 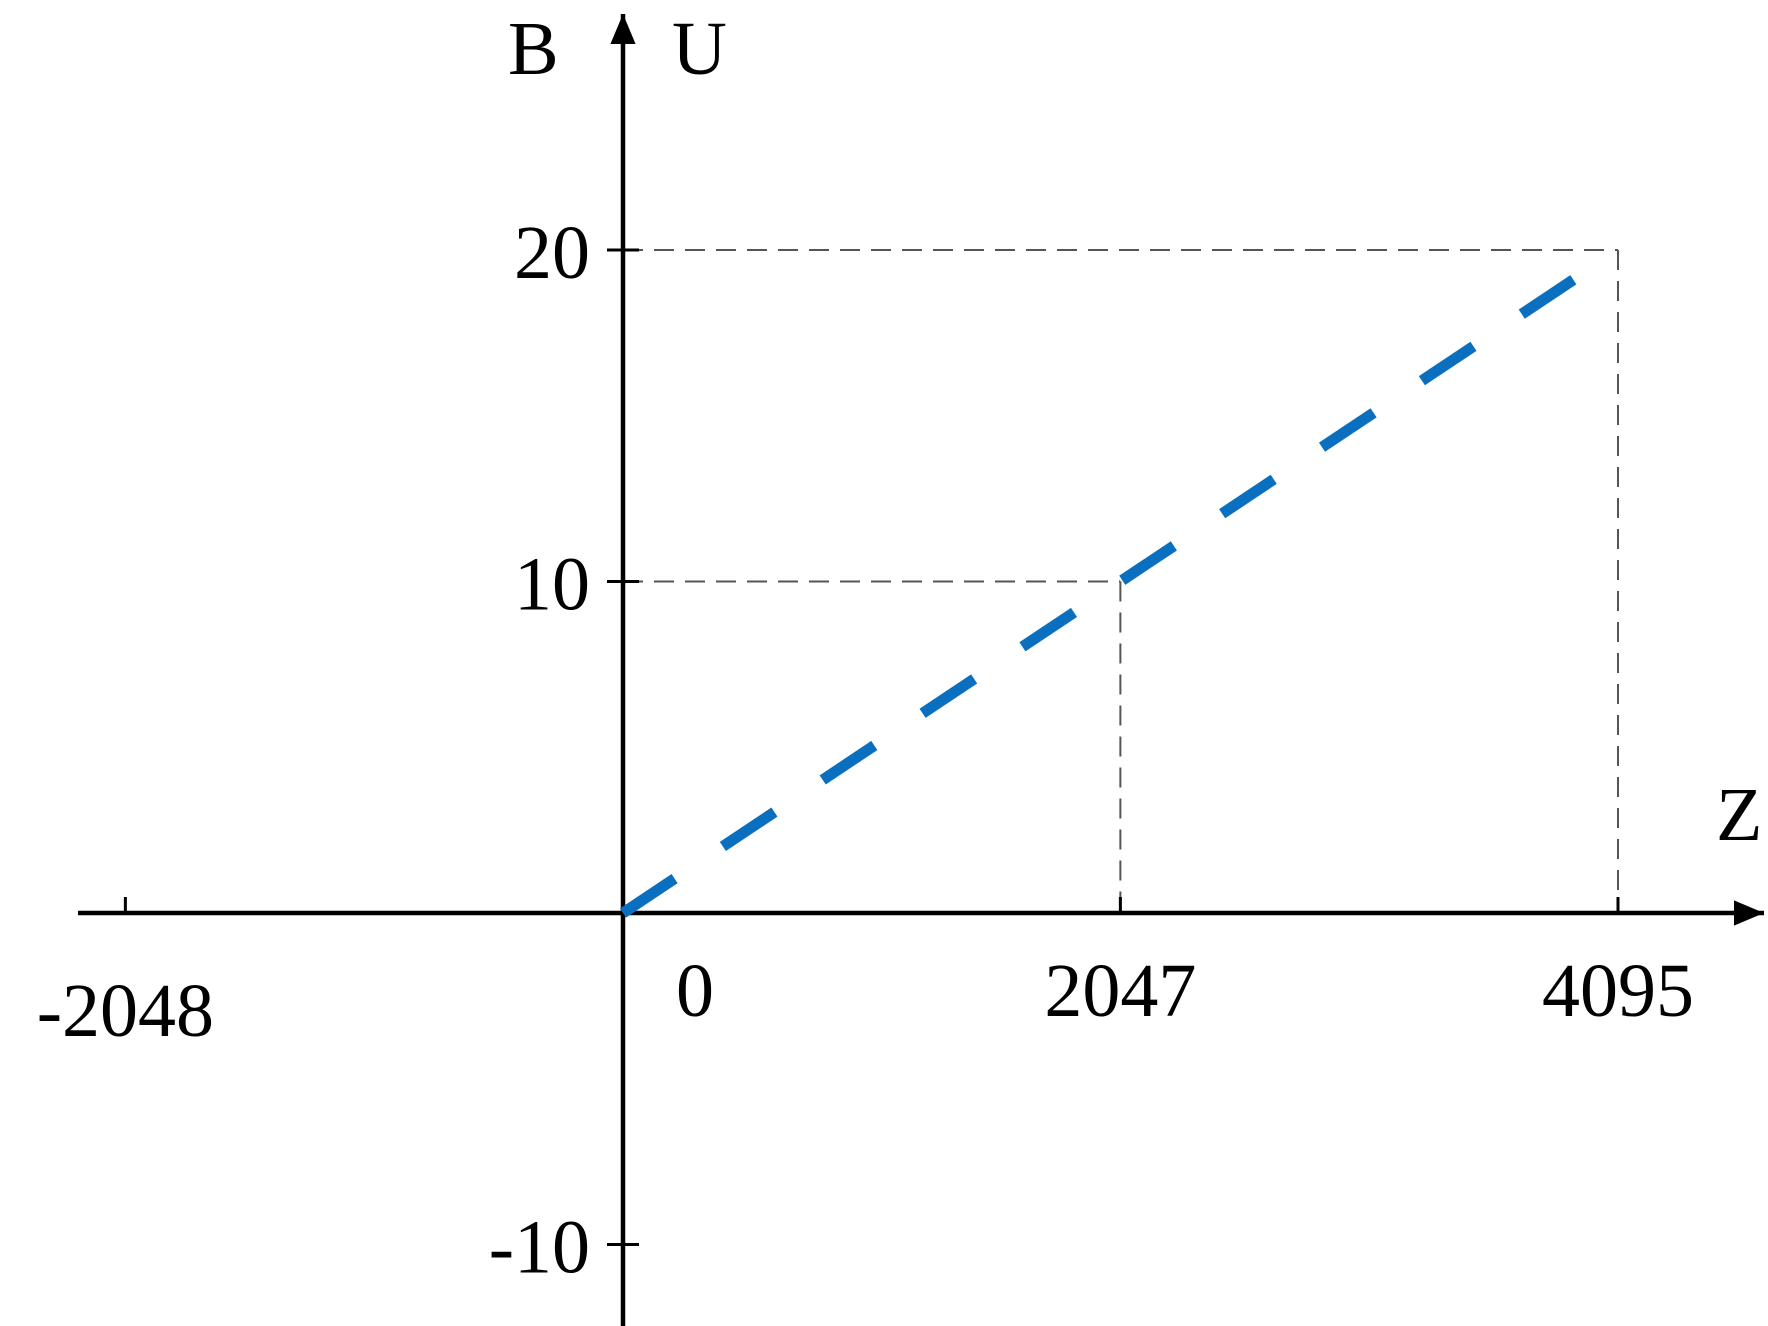 I want to click on y-tick-label: -10, so click(x=539, y=1248).